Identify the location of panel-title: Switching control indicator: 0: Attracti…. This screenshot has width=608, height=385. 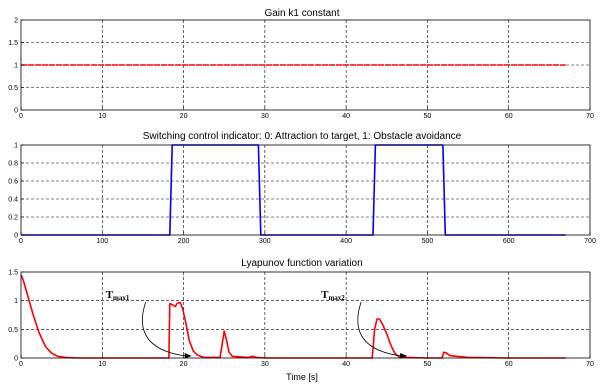
(302, 136).